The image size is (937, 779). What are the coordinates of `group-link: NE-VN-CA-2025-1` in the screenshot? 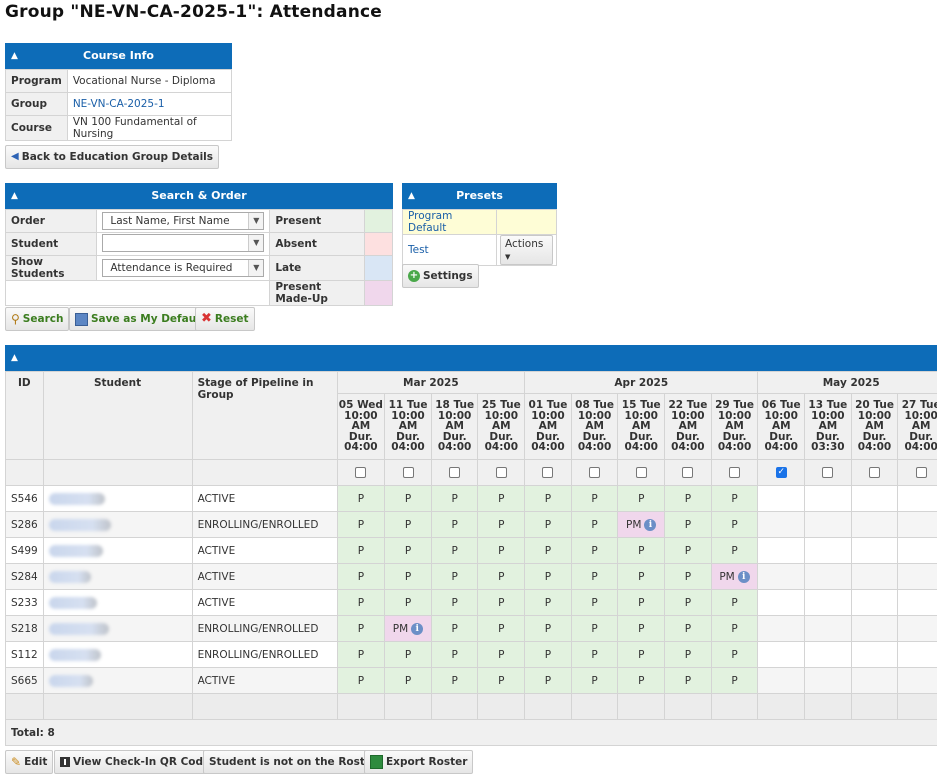 It's located at (118, 104).